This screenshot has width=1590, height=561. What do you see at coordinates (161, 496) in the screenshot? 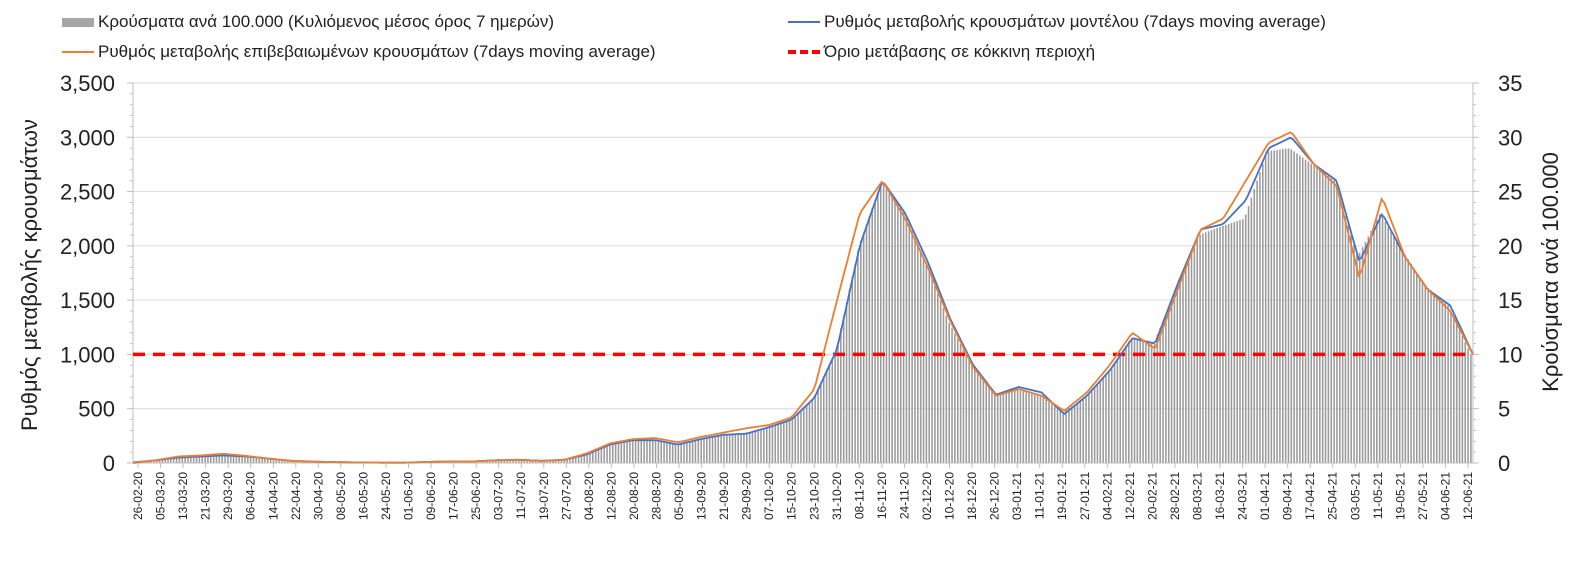
I see `x-tick-label: 05-03-20` at bounding box center [161, 496].